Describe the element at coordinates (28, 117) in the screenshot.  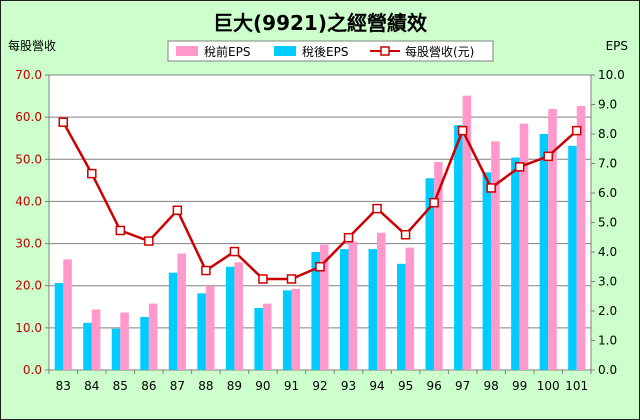
I see `left-tick-label: 60.0` at that location.